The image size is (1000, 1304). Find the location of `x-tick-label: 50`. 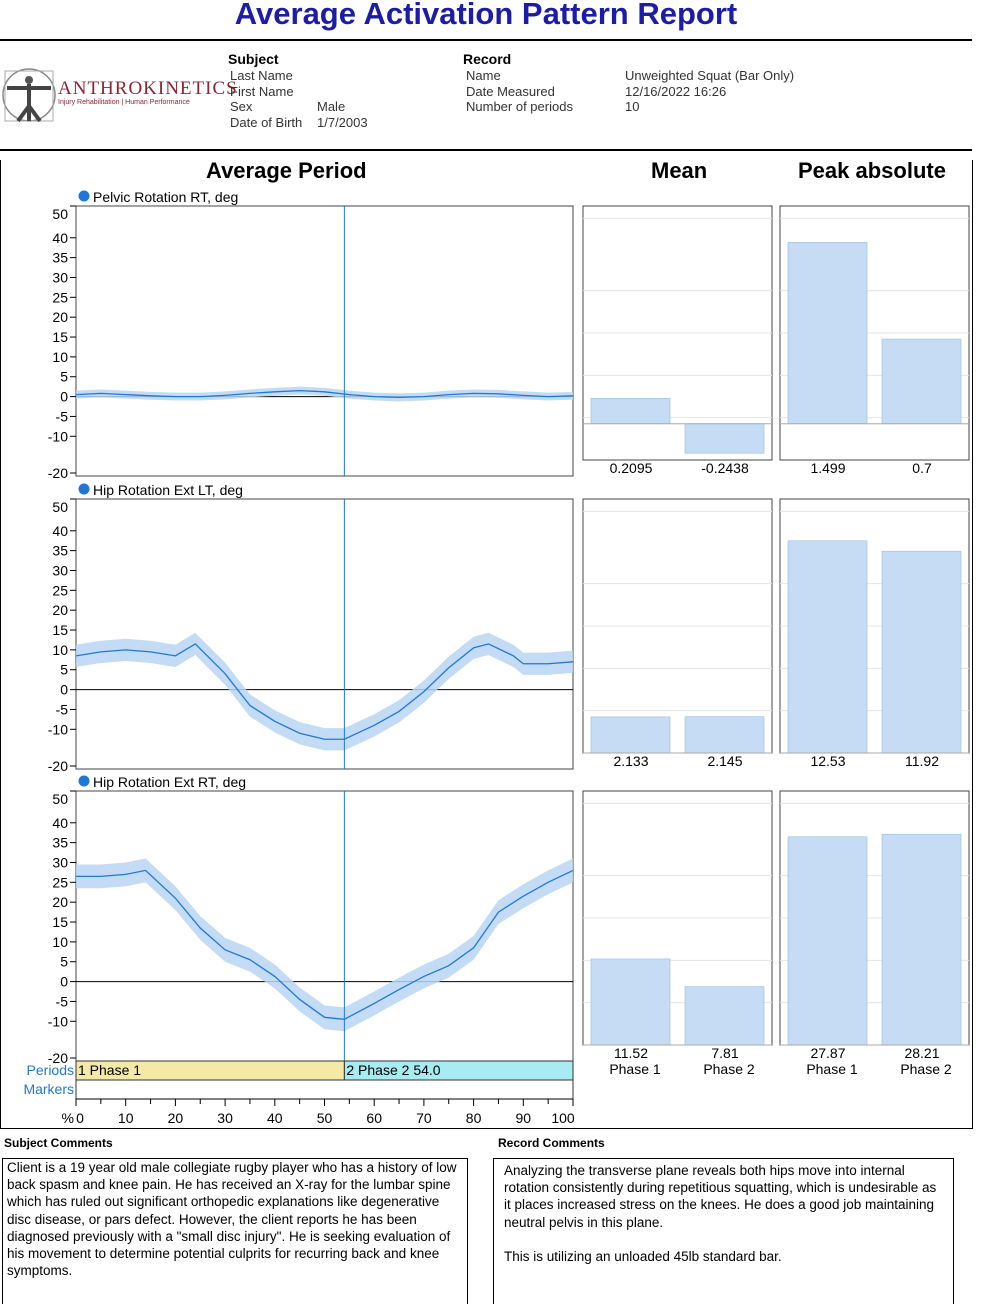

x-tick-label: 50 is located at coordinates (325, 1118).